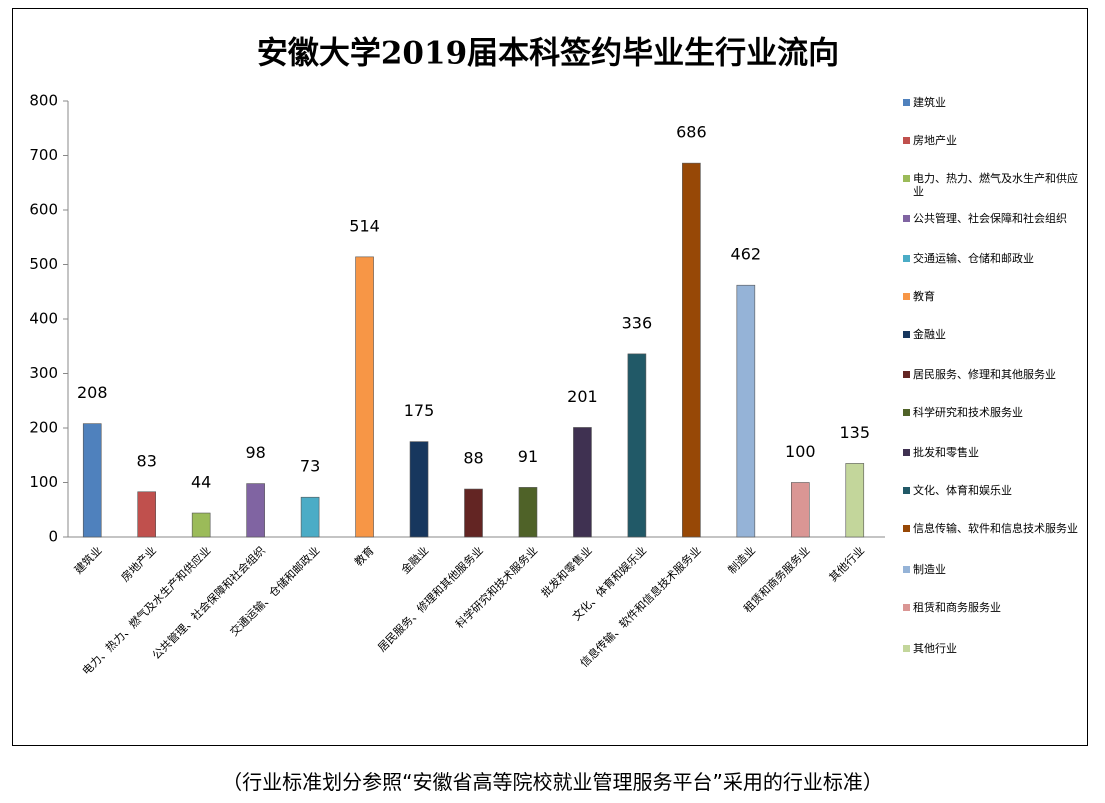  I want to click on x-tick-label: 教育, so click(363, 555).